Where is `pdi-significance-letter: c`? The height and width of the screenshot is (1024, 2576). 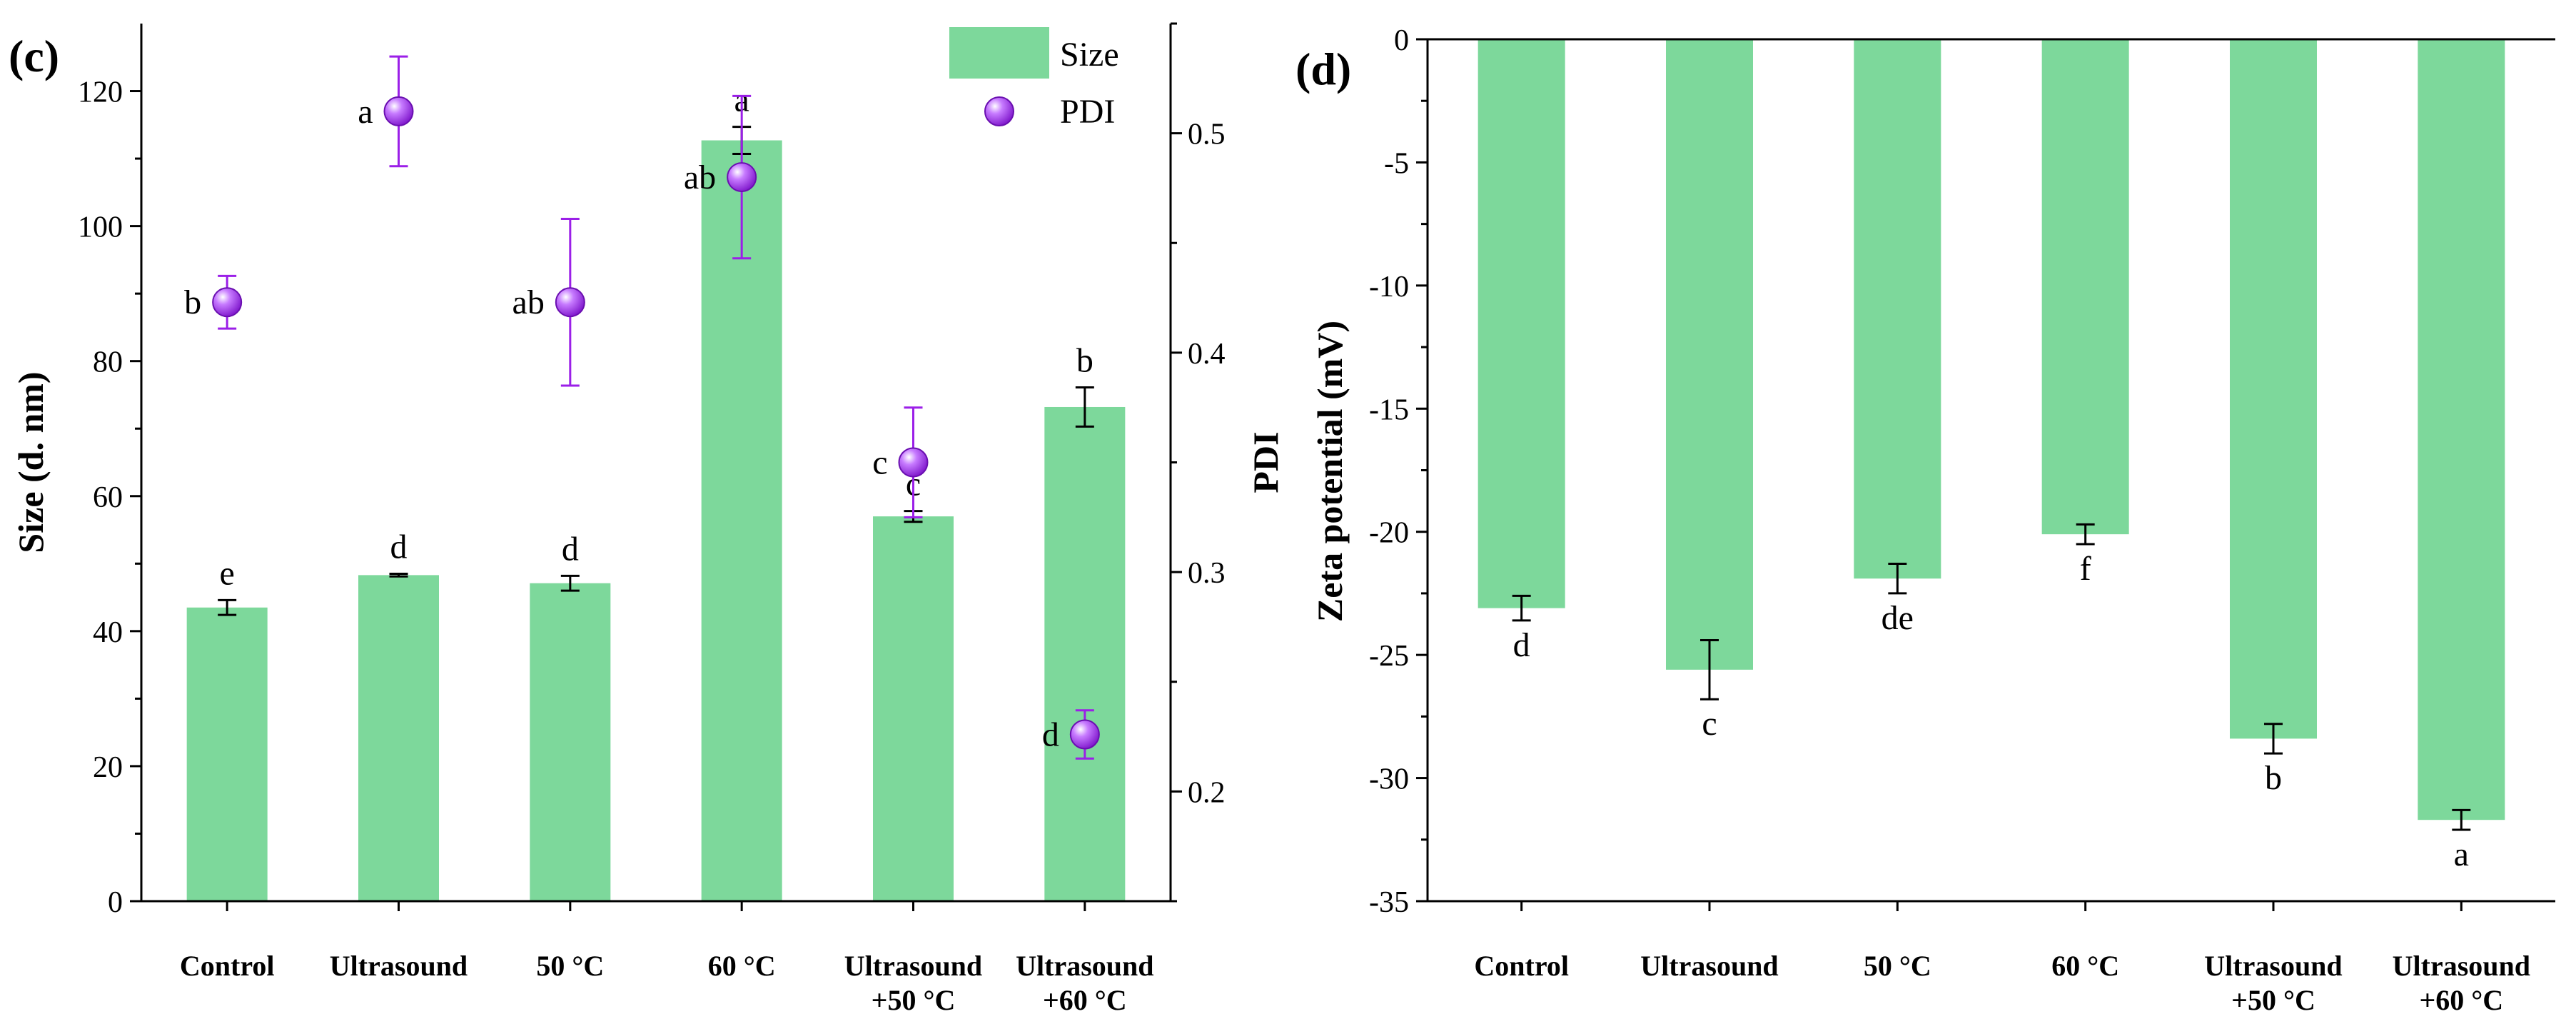 pdi-significance-letter: c is located at coordinates (879, 463).